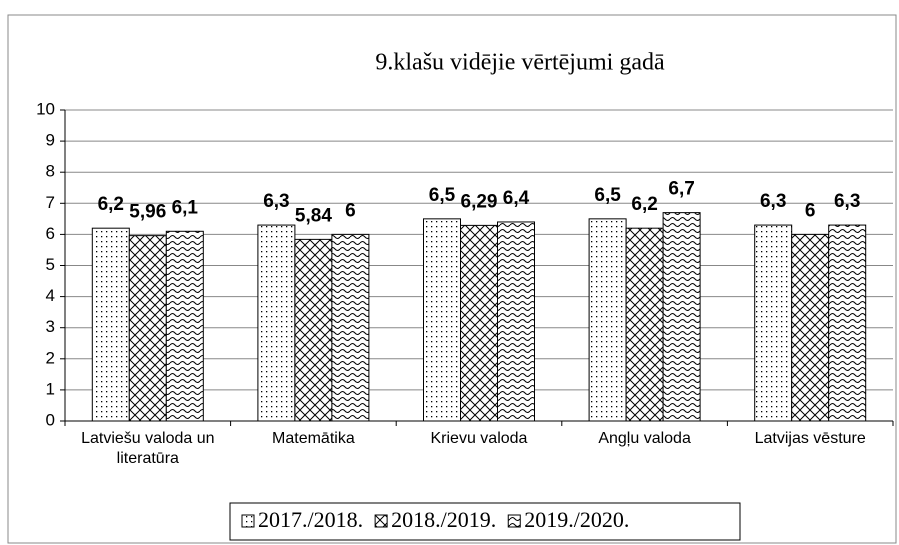 This screenshot has width=899, height=545. What do you see at coordinates (50, 295) in the screenshot?
I see `y-tick-label: 4` at bounding box center [50, 295].